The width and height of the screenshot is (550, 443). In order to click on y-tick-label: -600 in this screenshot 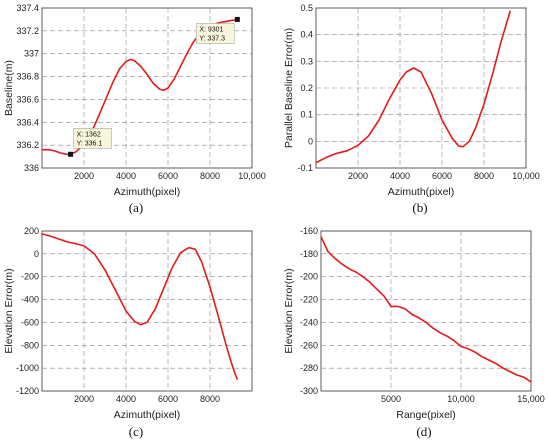, I will do `click(30, 322)`.